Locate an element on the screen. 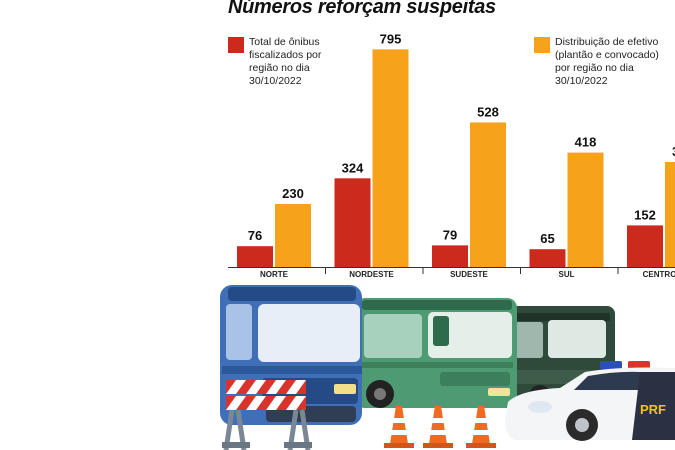 Image resolution: width=675 pixels, height=450 pixels. road-barrier is located at coordinates (267, 415).